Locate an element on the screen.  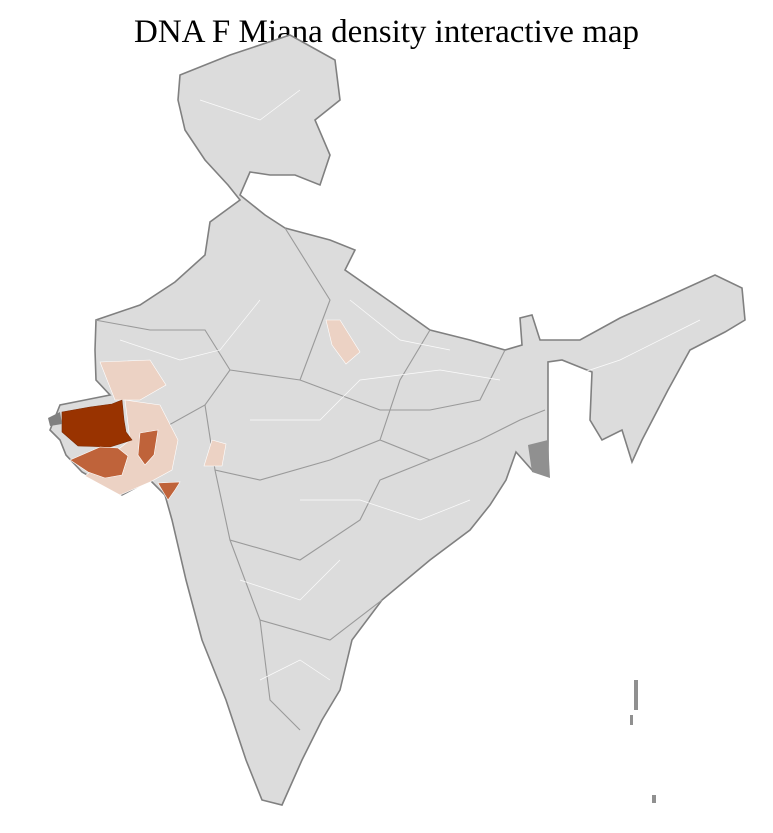
district-low-mp is located at coordinates (215, 453).